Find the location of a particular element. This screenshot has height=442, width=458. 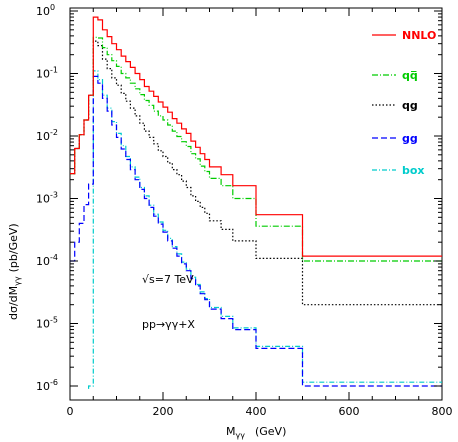

y-axis-label: dσ/dMγγ (pb/GeV) is located at coordinates (14, 271).